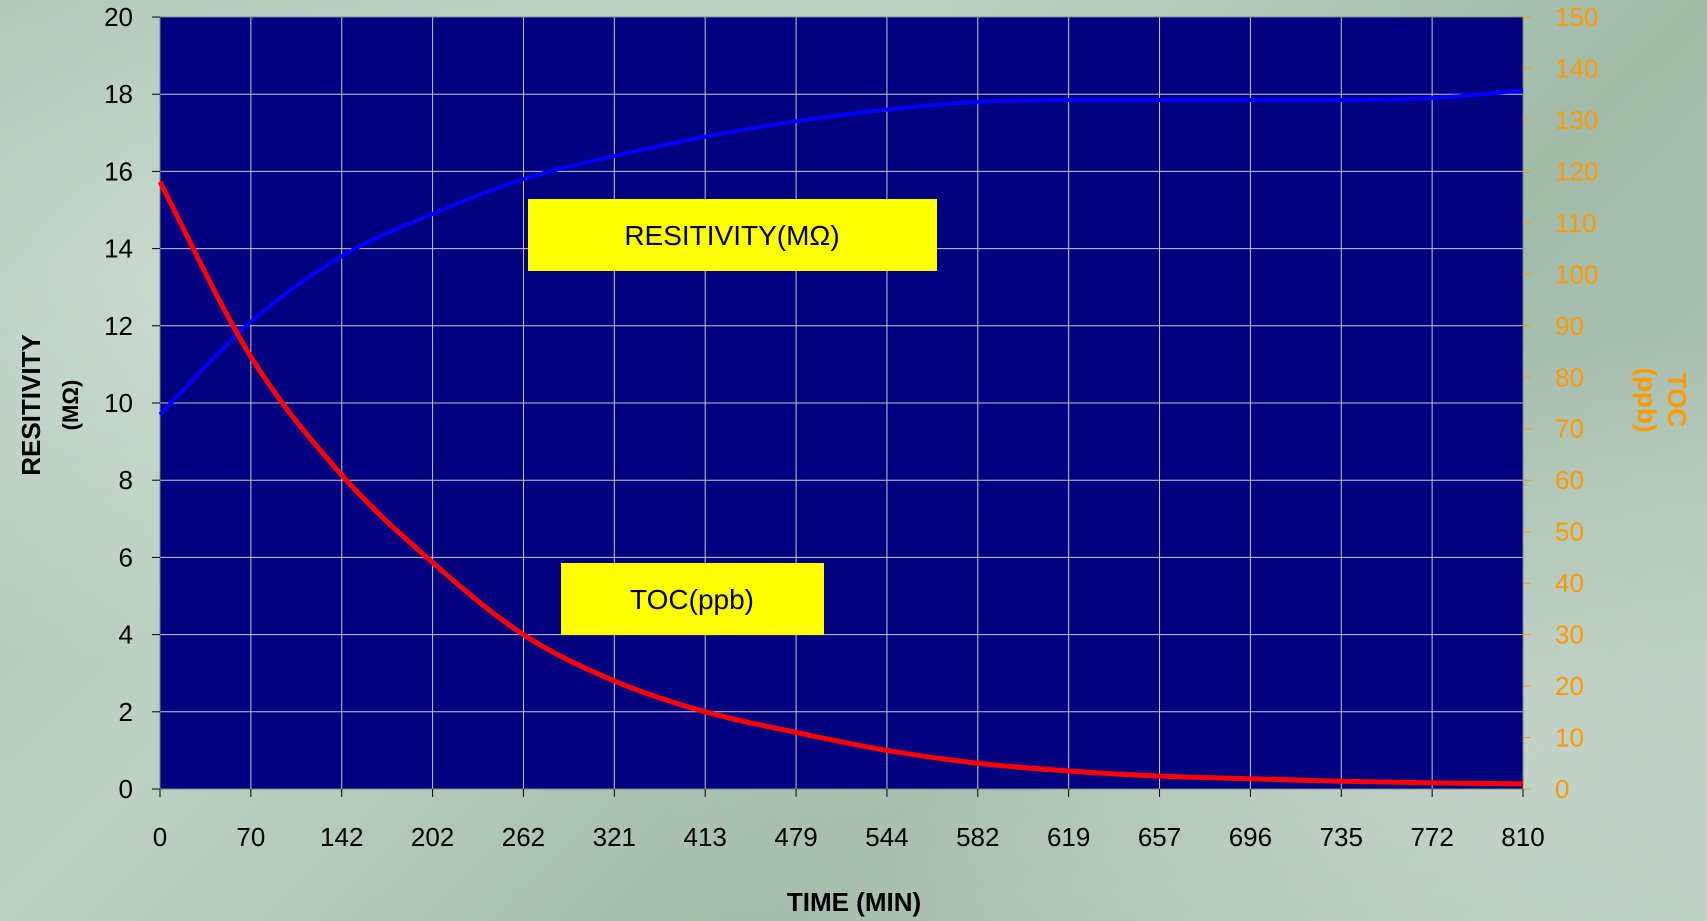  Describe the element at coordinates (1250, 837) in the screenshot. I see `x-tick-label: 696` at that location.